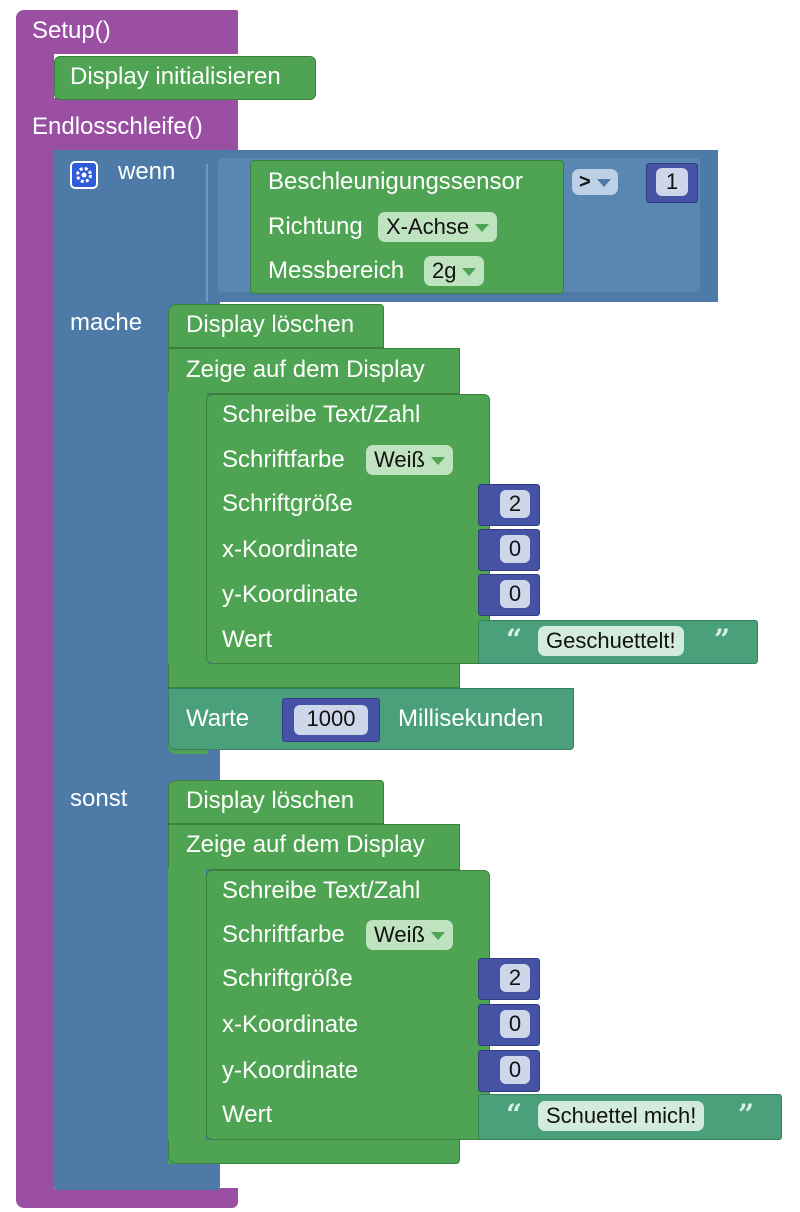  Describe the element at coordinates (35, 670) in the screenshot. I see `loop-bar` at that location.